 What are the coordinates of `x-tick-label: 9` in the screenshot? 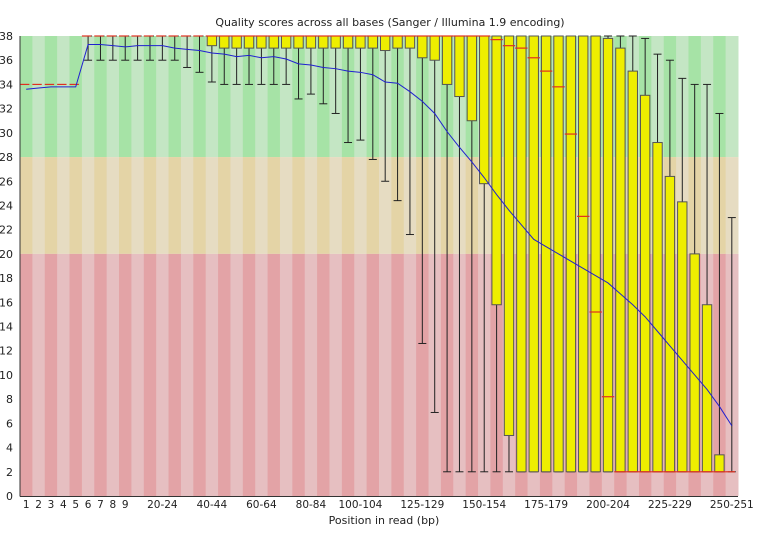 It's located at (125, 505).